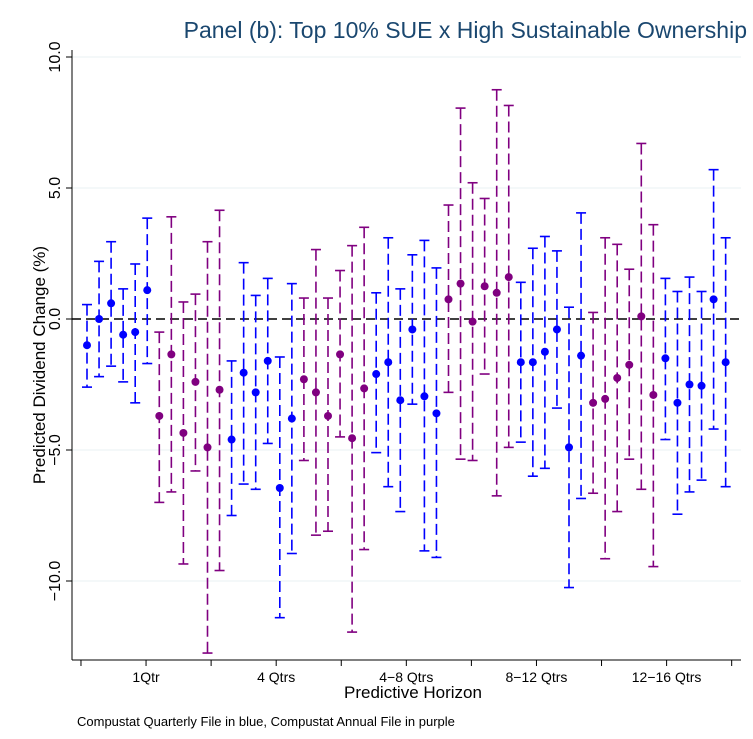 This screenshot has height=739, width=753. I want to click on x-group-label: 4−8 Qtrs, so click(406, 677).